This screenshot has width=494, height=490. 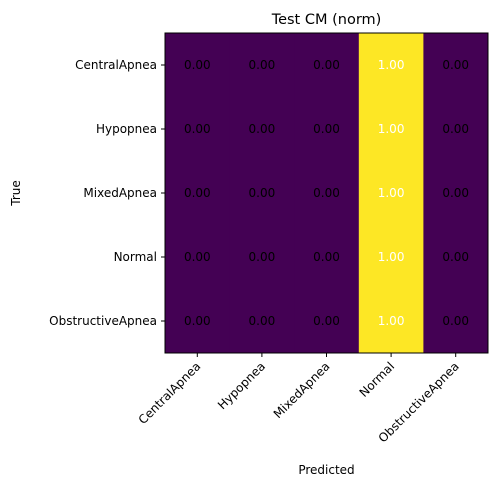 What do you see at coordinates (116, 65) in the screenshot?
I see `y-tick-label: CentralApnea` at bounding box center [116, 65].